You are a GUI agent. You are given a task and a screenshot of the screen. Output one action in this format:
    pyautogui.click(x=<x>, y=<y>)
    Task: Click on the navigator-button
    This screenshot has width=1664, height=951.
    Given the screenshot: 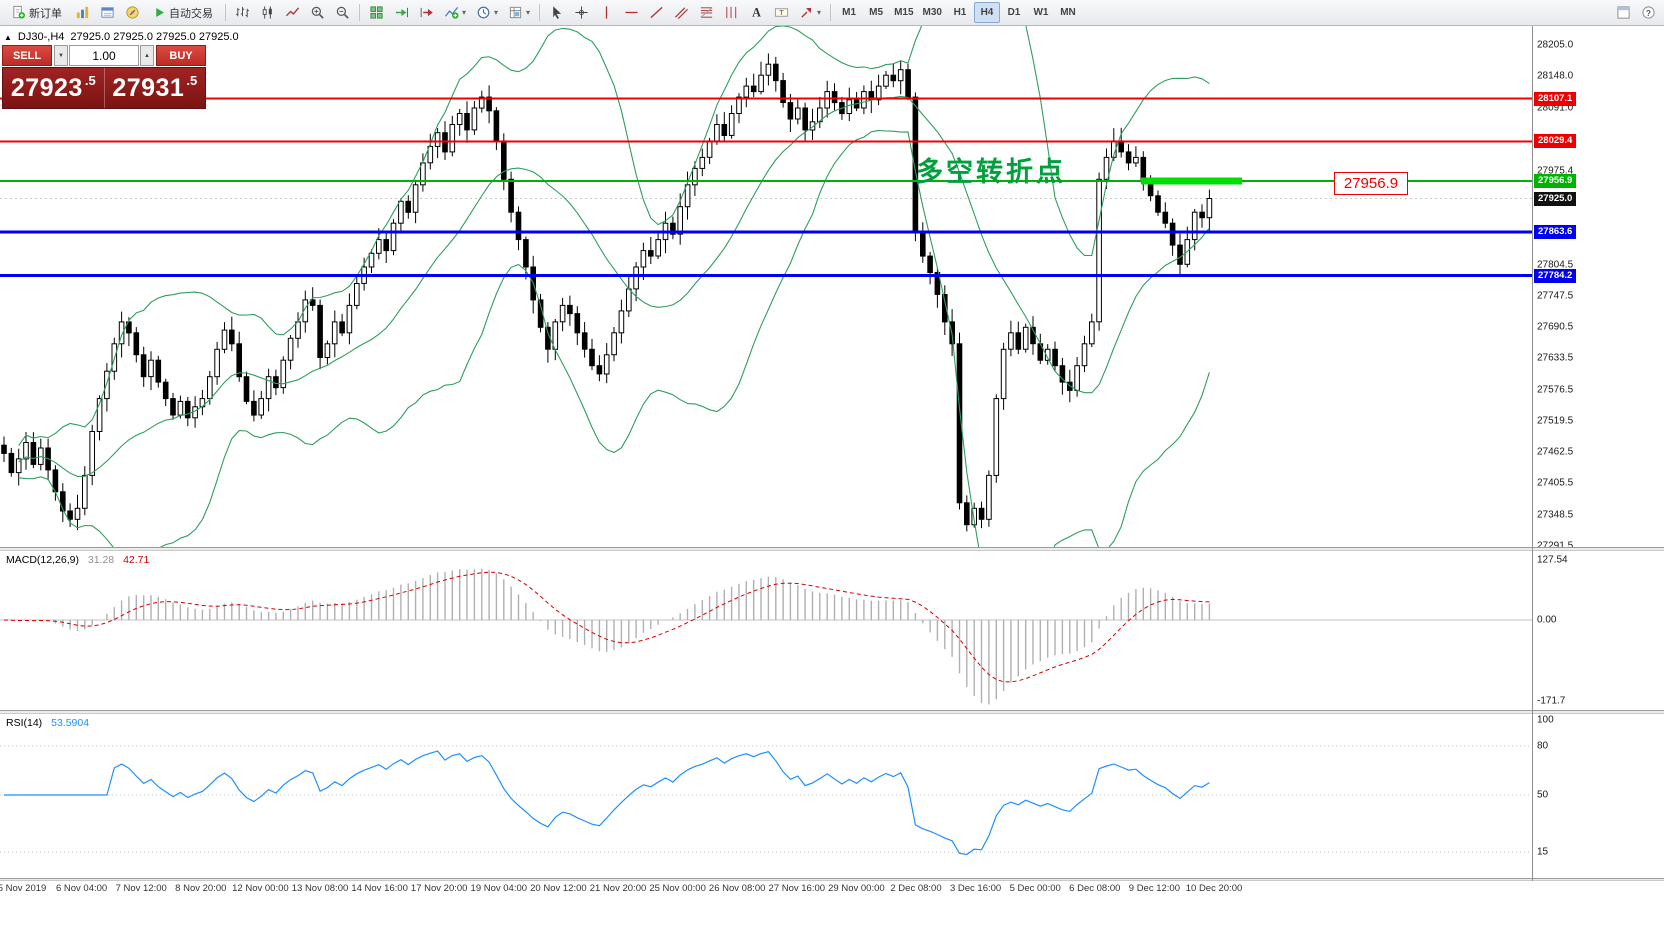 What is the action you would take?
    pyautogui.click(x=132, y=12)
    